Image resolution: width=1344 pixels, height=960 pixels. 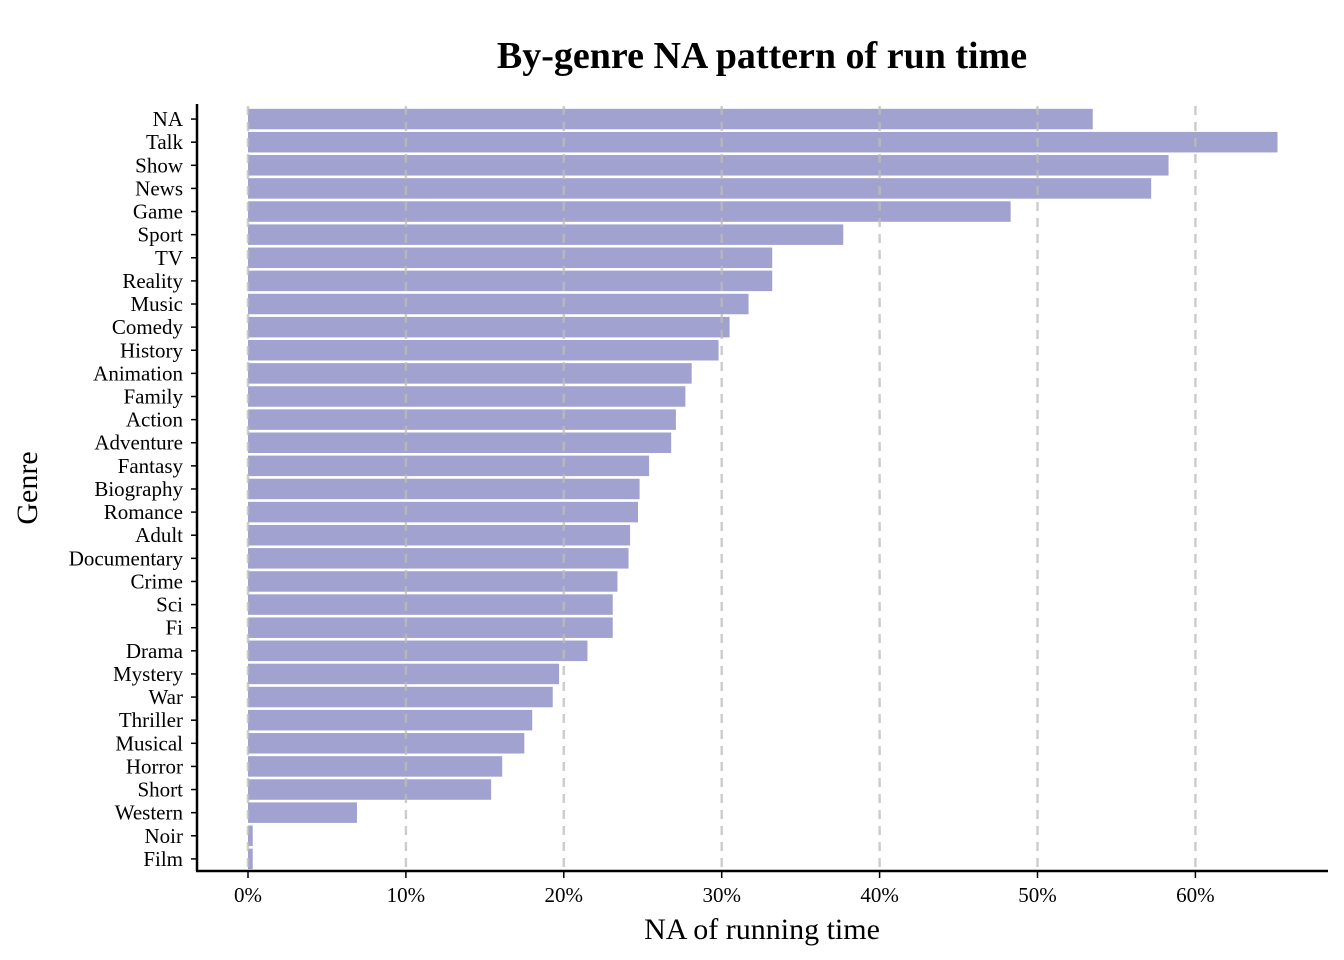 I want to click on x-tick-label: 10%, so click(x=406, y=895).